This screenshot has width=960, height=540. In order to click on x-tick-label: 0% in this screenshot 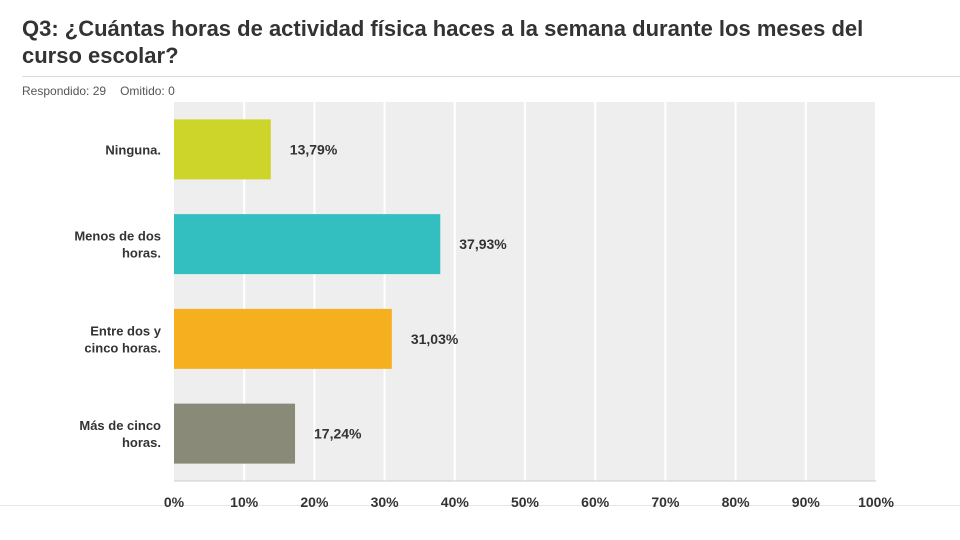, I will do `click(174, 502)`.